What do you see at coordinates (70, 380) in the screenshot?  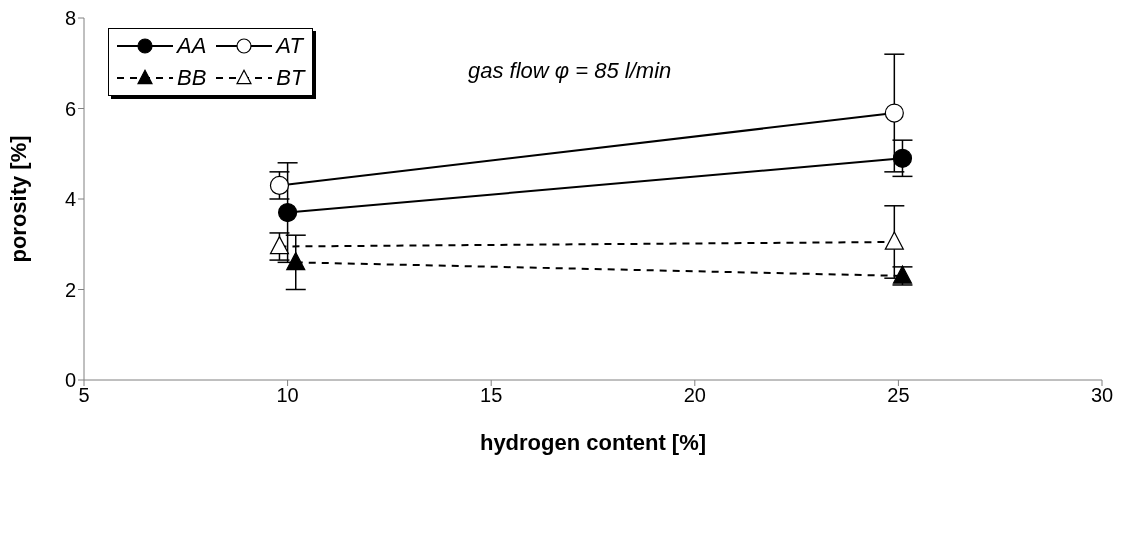 I see `y-tick-label: 0` at bounding box center [70, 380].